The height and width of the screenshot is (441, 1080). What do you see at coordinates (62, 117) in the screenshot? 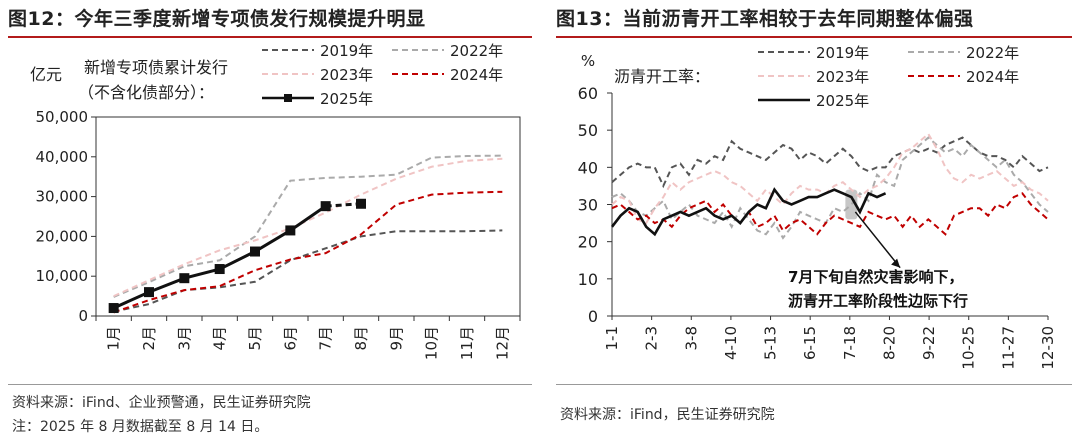
I see `y-tick-label: 50,000` at bounding box center [62, 117].